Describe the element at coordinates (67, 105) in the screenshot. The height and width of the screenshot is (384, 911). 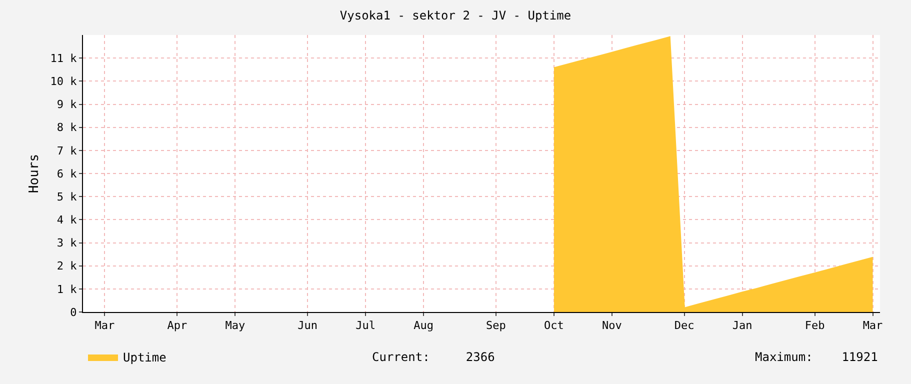
I see `y-tick-label: 9 k` at that location.